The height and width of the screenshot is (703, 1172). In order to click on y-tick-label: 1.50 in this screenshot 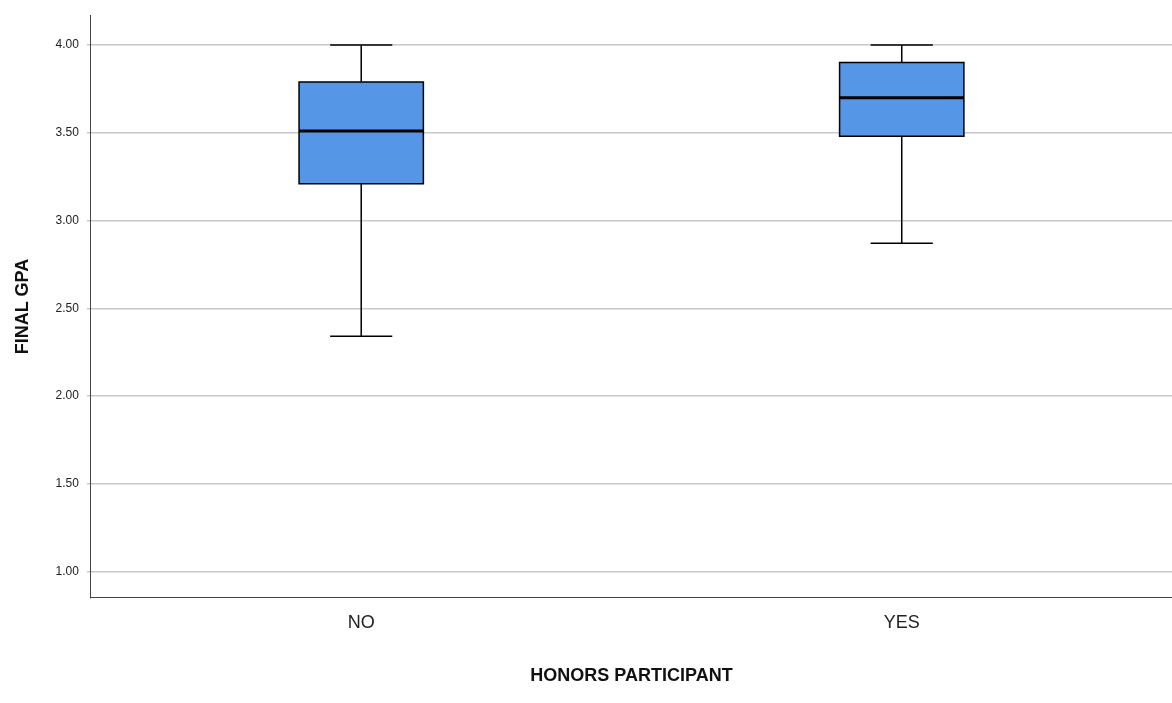, I will do `click(67, 483)`.